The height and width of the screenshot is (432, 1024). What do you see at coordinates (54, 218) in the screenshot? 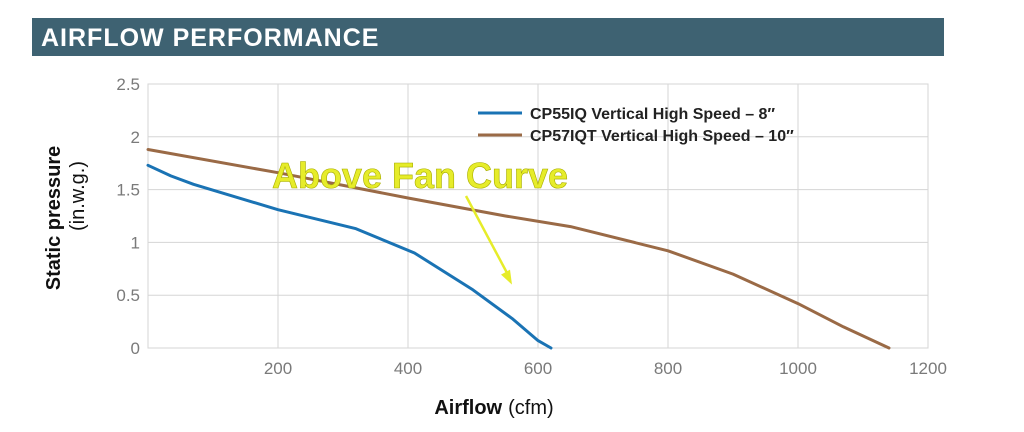
I see `y-axis-label: Static pressure` at bounding box center [54, 218].